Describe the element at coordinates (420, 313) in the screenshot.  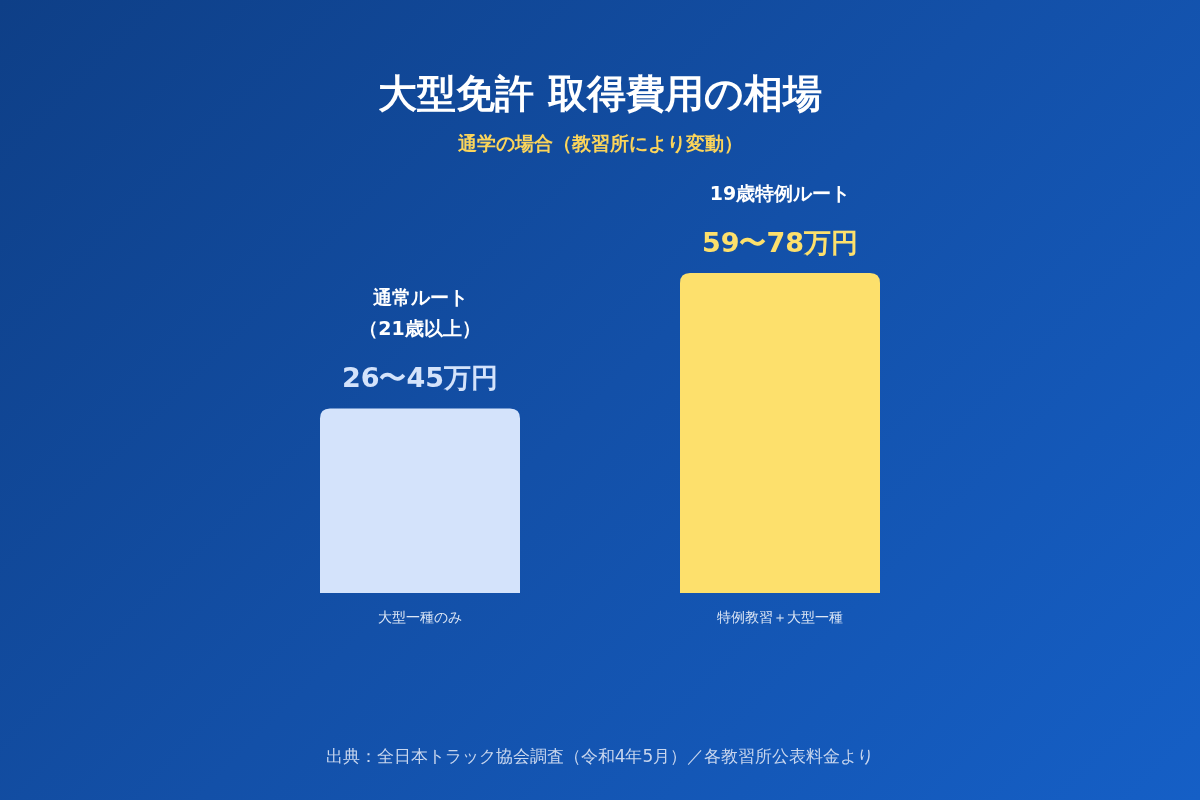
I see `annotation: 通常ルート（21歳以上）` at that location.